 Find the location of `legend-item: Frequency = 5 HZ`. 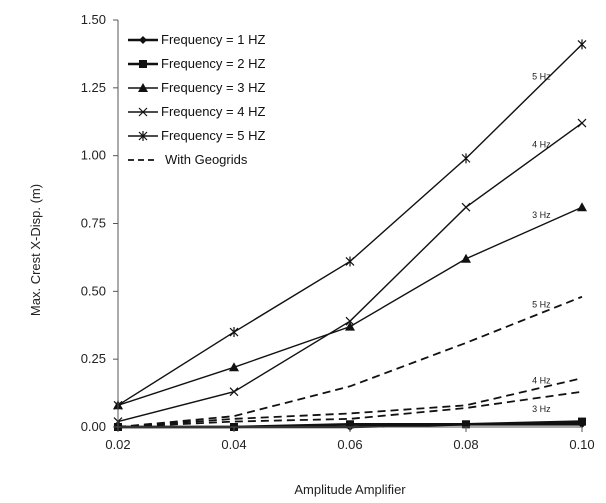

legend-item: Frequency = 5 HZ is located at coordinates (196, 135).